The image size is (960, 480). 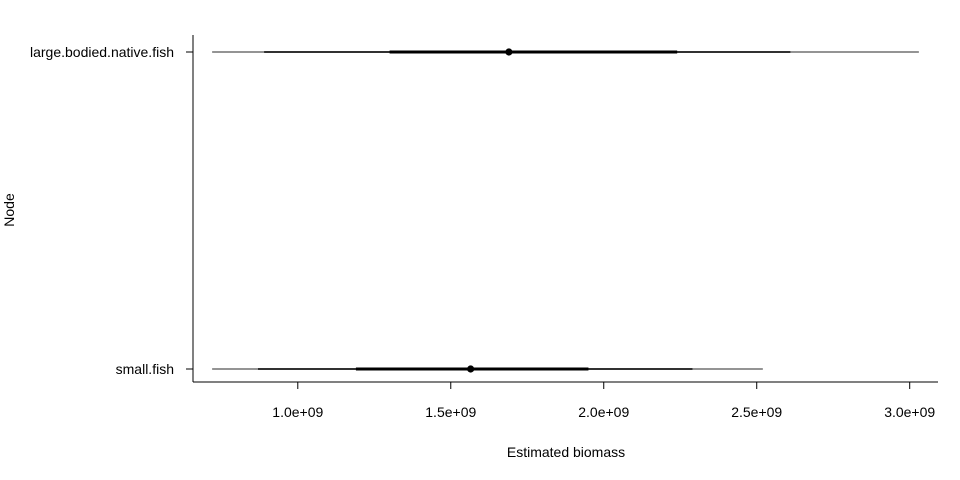 I want to click on x-tick-label: 1.5e+09, so click(x=450, y=412).